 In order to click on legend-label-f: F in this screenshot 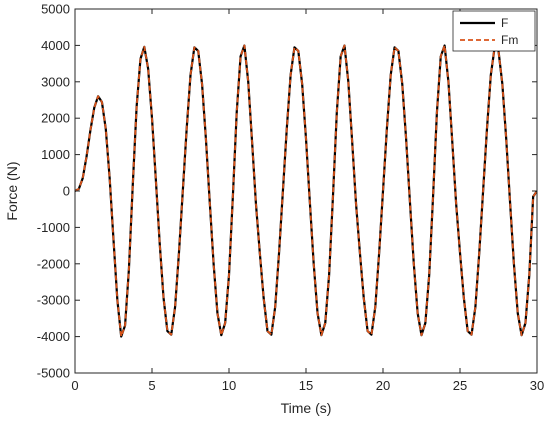, I will do `click(504, 23)`.